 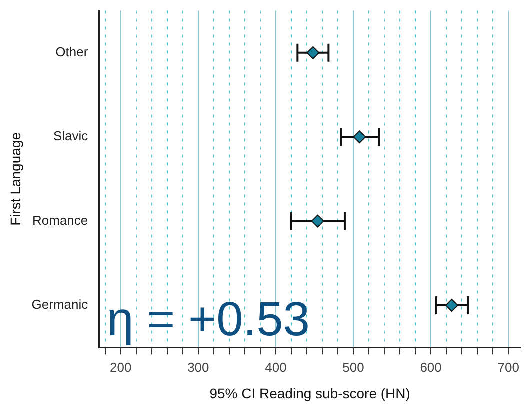 What do you see at coordinates (60, 304) in the screenshot?
I see `y-tick-label: Germanic` at bounding box center [60, 304].